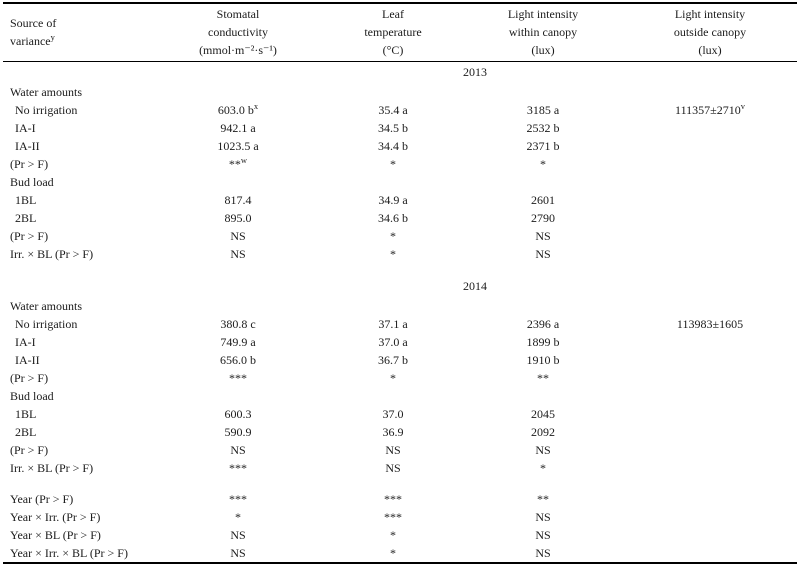 This screenshot has width=800, height=577. Describe the element at coordinates (393, 50) in the screenshot. I see `header-unit: (°C)` at that location.